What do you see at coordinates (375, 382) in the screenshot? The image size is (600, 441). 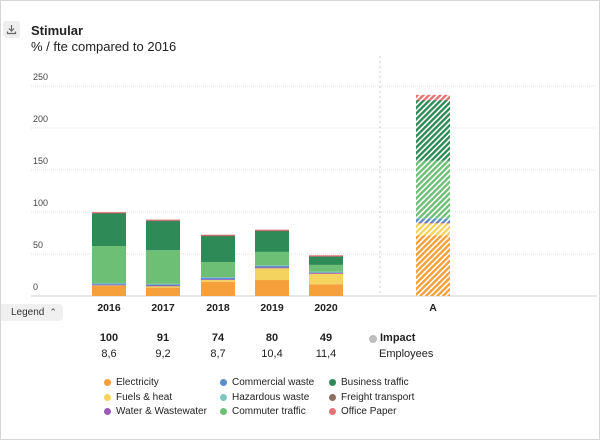 I see `legend-label: Business traffic` at bounding box center [375, 382].